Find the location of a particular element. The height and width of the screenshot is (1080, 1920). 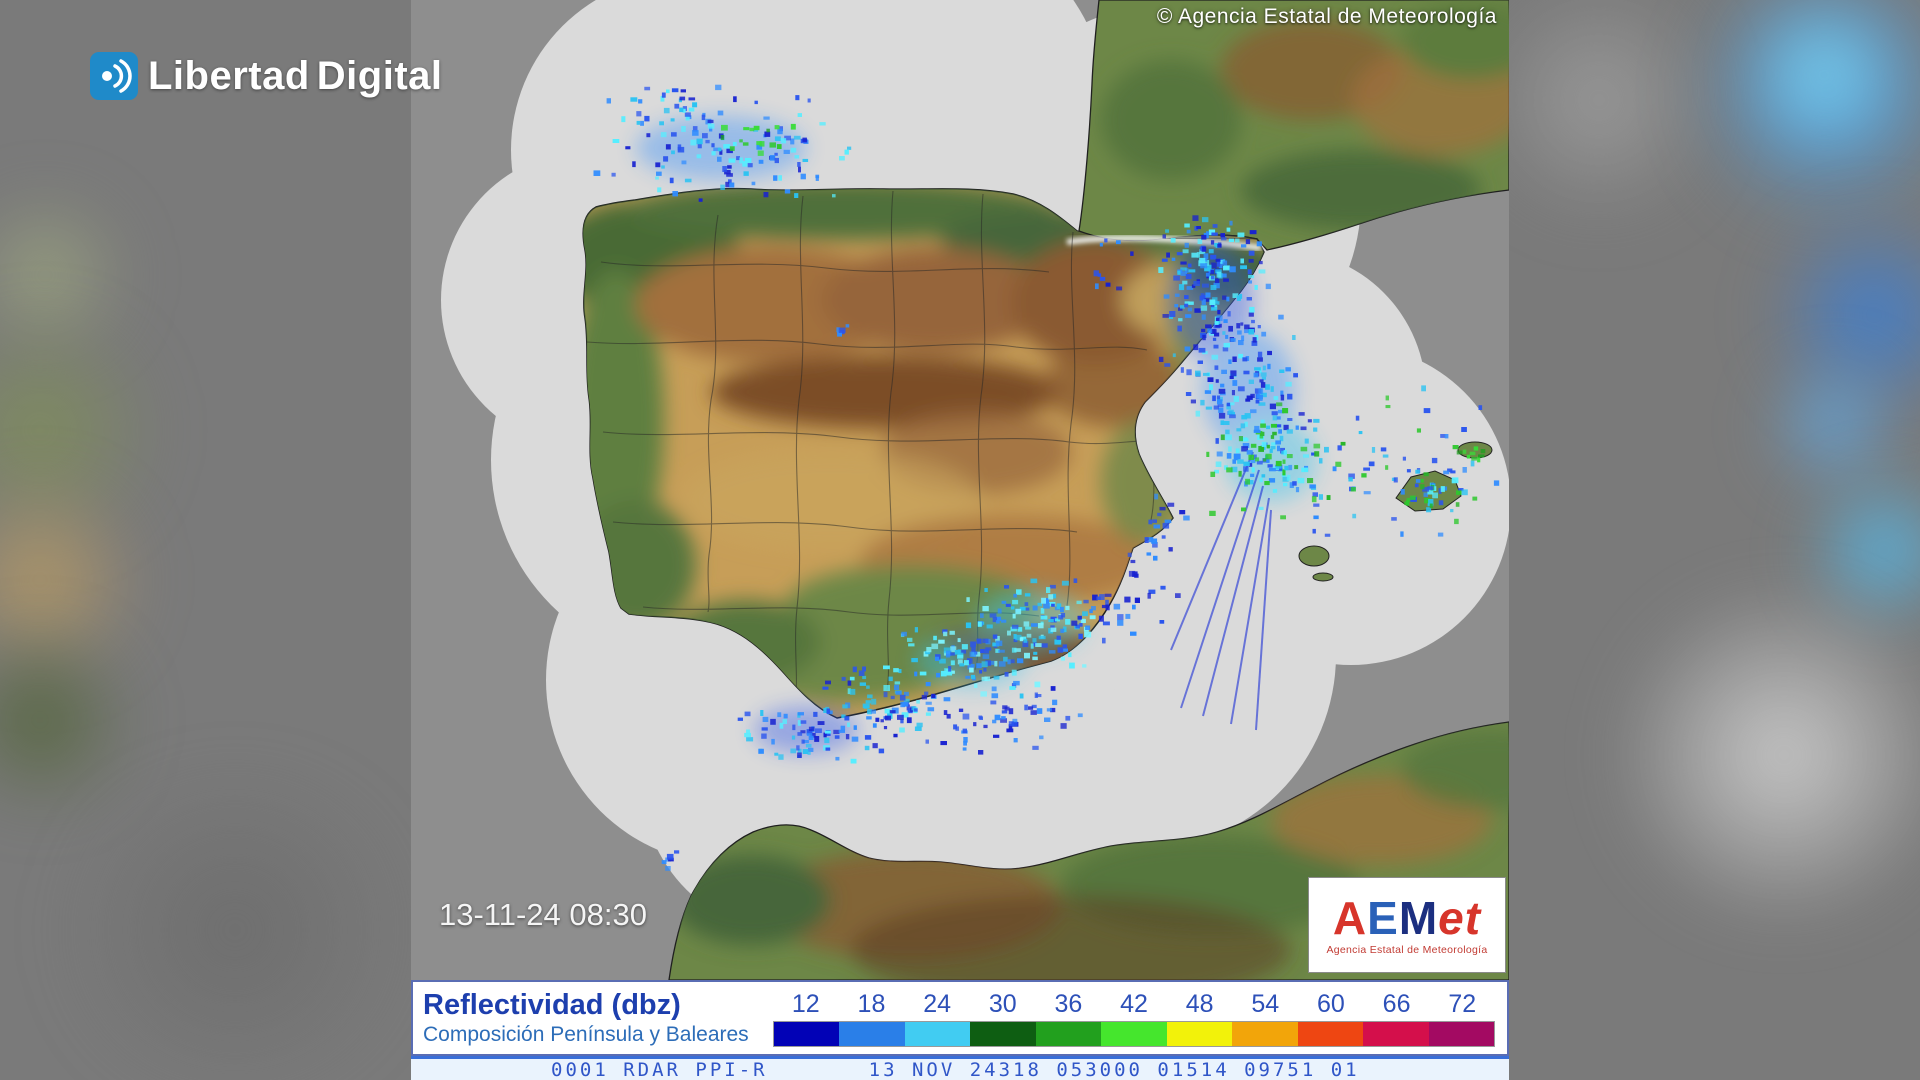

libertad-digital-logo: Libertad Digital is located at coordinates (266, 76).